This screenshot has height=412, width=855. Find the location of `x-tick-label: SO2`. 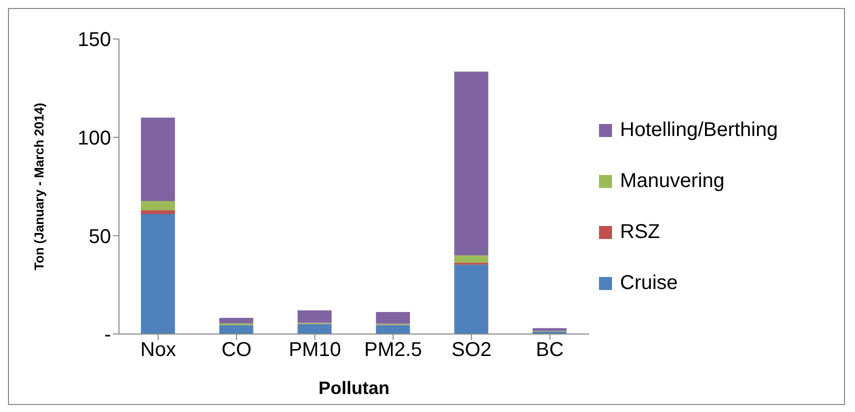

x-tick-label: SO2 is located at coordinates (471, 350).